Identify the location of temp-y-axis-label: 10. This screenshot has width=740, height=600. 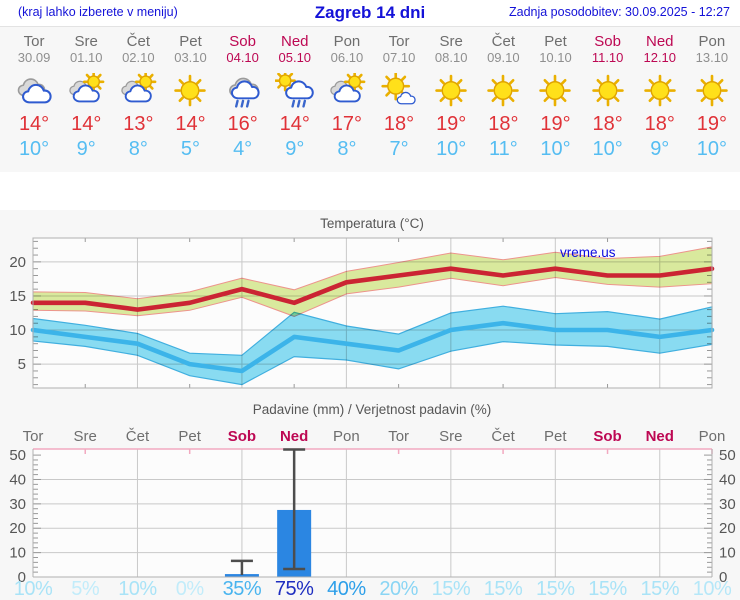
(17, 330).